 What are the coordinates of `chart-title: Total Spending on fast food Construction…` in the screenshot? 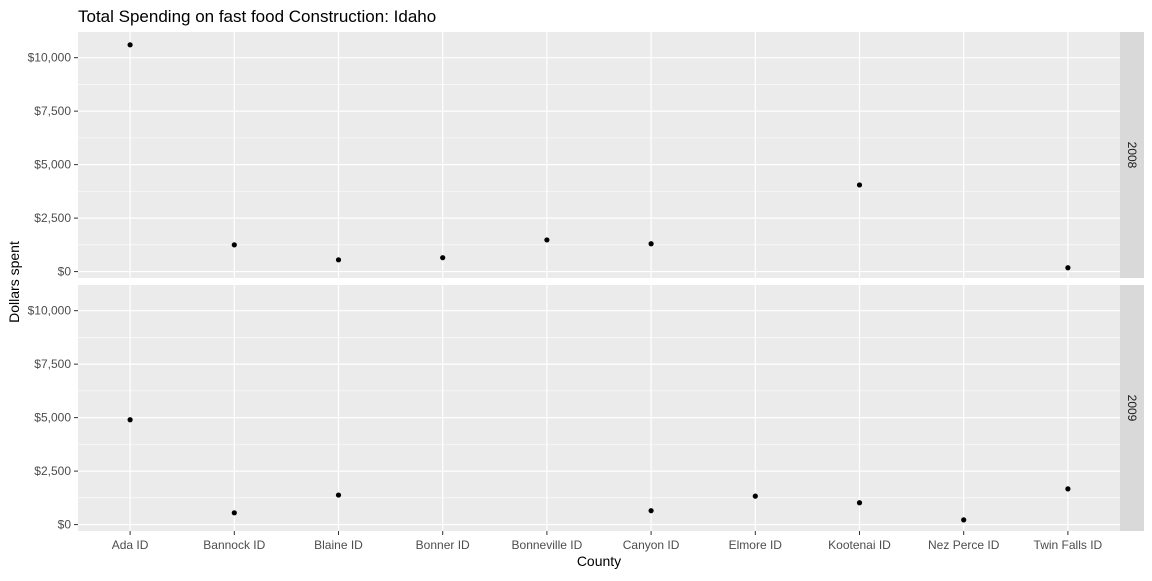 It's located at (257, 16).